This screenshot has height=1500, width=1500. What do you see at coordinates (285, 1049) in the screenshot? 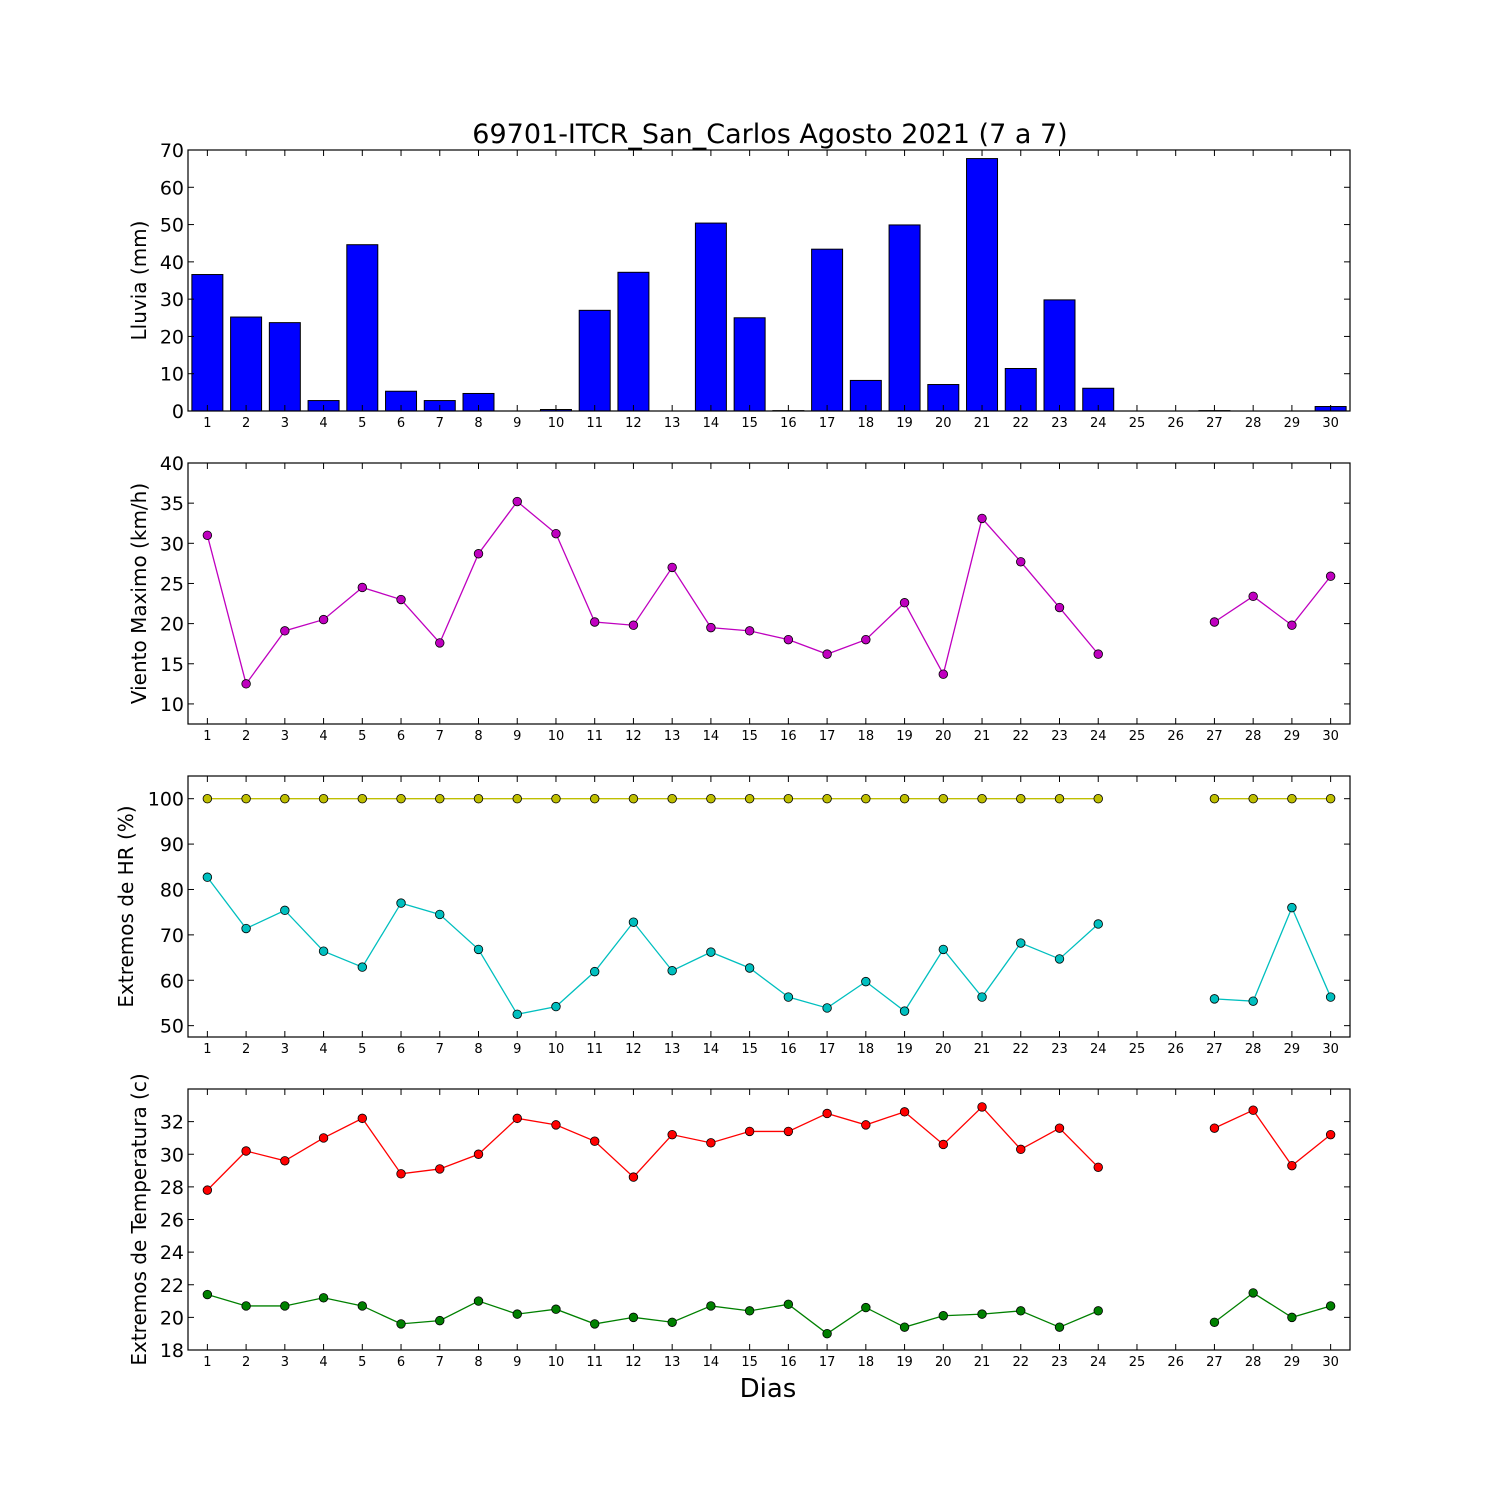
I see `x-tick-label: 3` at bounding box center [285, 1049].